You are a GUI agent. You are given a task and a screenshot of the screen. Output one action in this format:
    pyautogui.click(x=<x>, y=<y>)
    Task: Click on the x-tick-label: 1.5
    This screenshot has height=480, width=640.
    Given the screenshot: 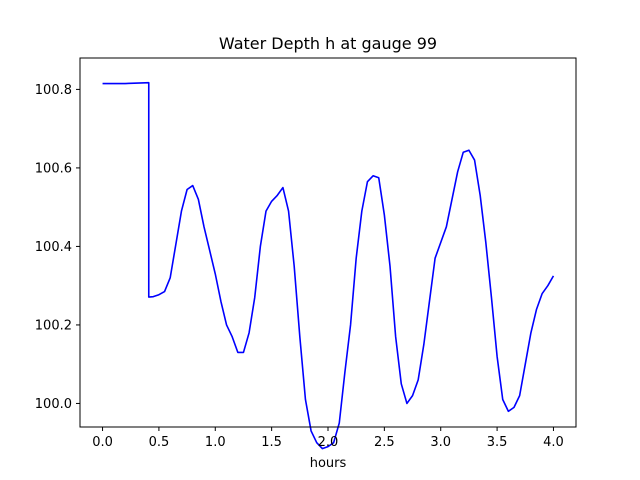 What is the action you would take?
    pyautogui.click(x=271, y=442)
    